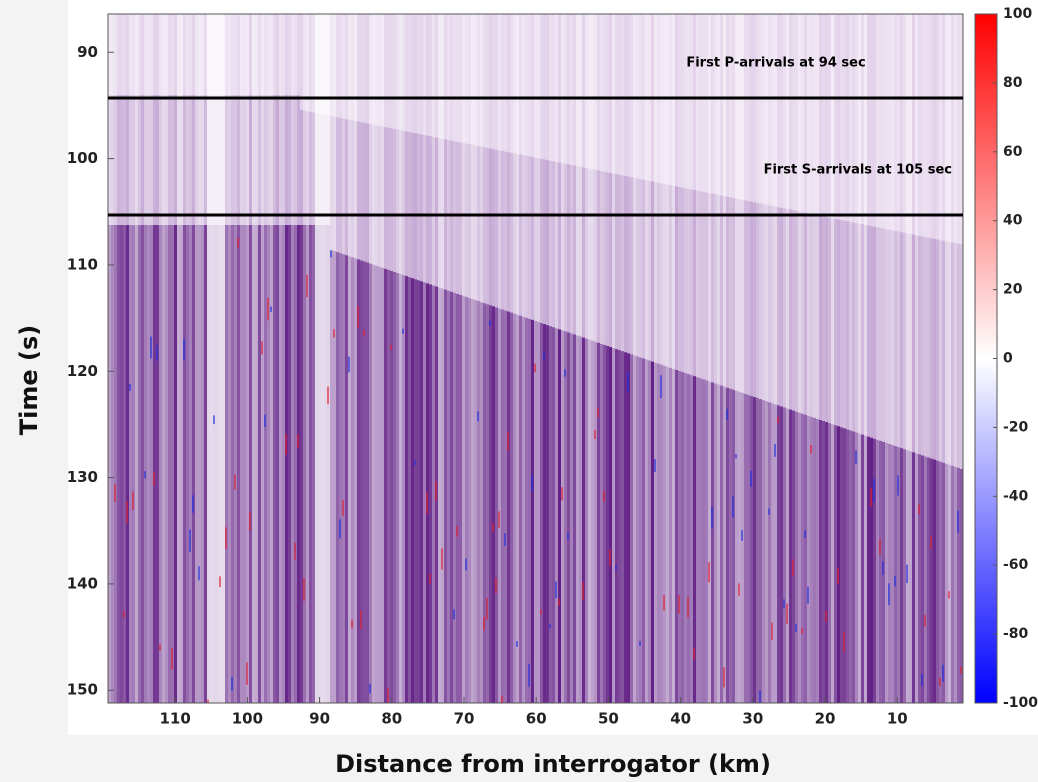 The height and width of the screenshot is (782, 1038). Describe the element at coordinates (536, 719) in the screenshot. I see `x-tick-label: 60` at that location.